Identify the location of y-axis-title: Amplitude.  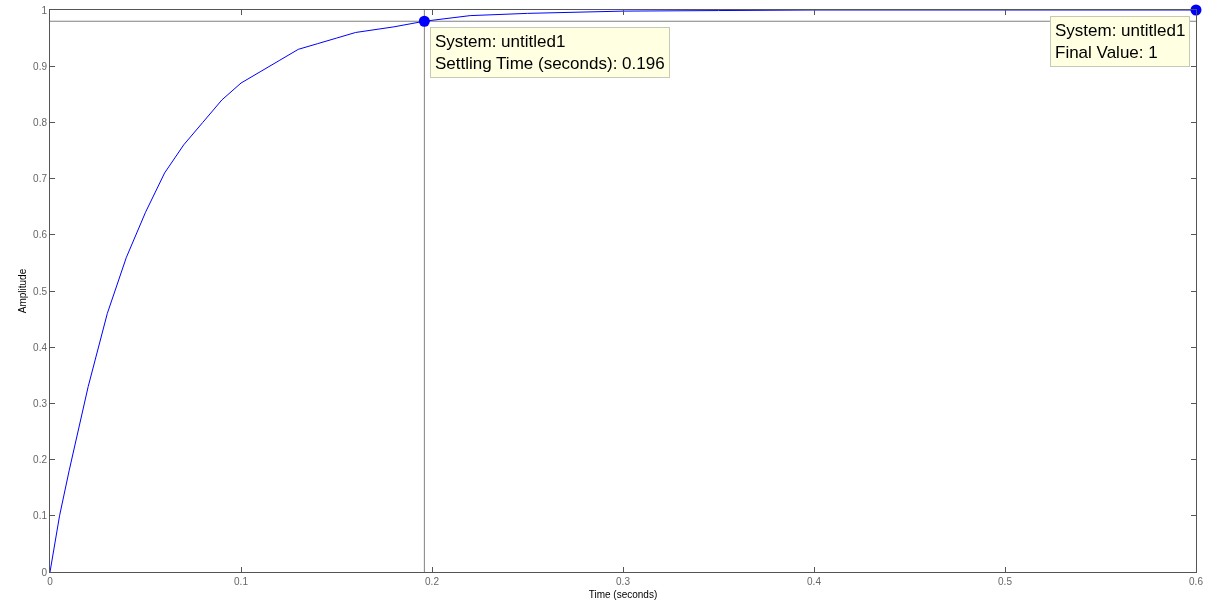
(23, 291).